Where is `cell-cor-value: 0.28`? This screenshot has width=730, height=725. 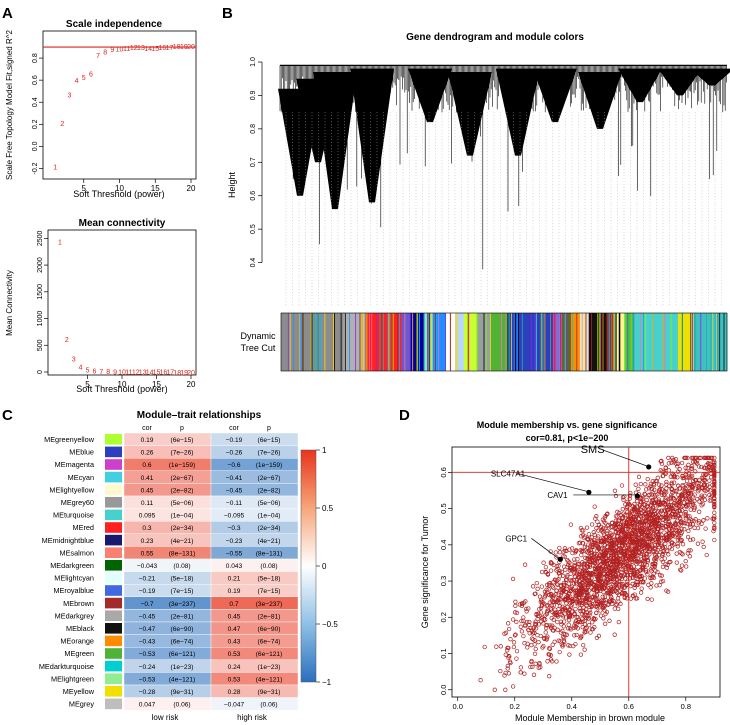
cell-cor-value: 0.28 is located at coordinates (234, 692).